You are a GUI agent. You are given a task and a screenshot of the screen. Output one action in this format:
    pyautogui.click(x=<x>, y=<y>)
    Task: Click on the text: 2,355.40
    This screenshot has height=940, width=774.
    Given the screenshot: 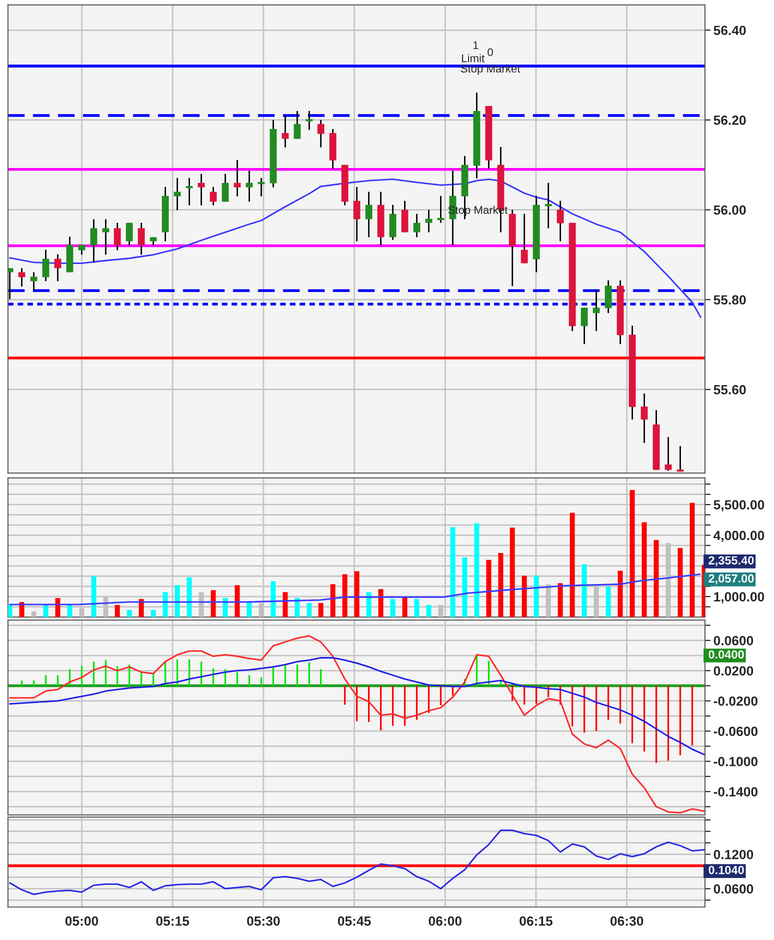 What is the action you would take?
    pyautogui.click(x=731, y=561)
    